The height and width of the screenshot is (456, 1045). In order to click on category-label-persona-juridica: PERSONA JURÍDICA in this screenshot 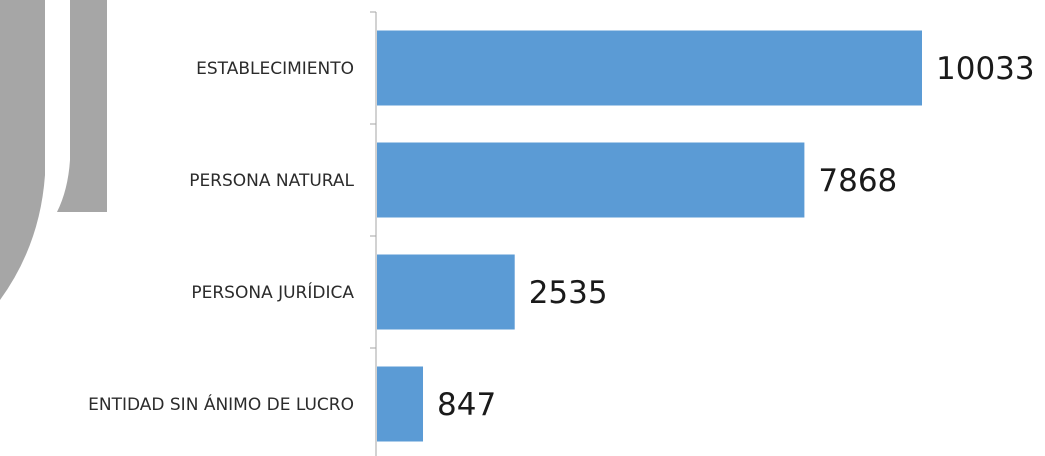, I will do `click(272, 292)`.